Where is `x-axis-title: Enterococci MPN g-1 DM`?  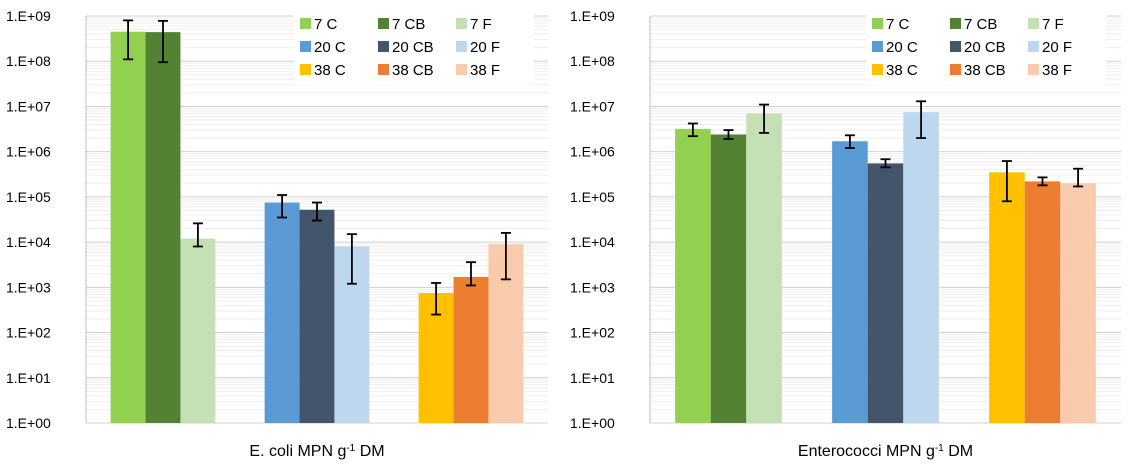 x-axis-title: Enterococci MPN g-1 DM is located at coordinates (885, 452).